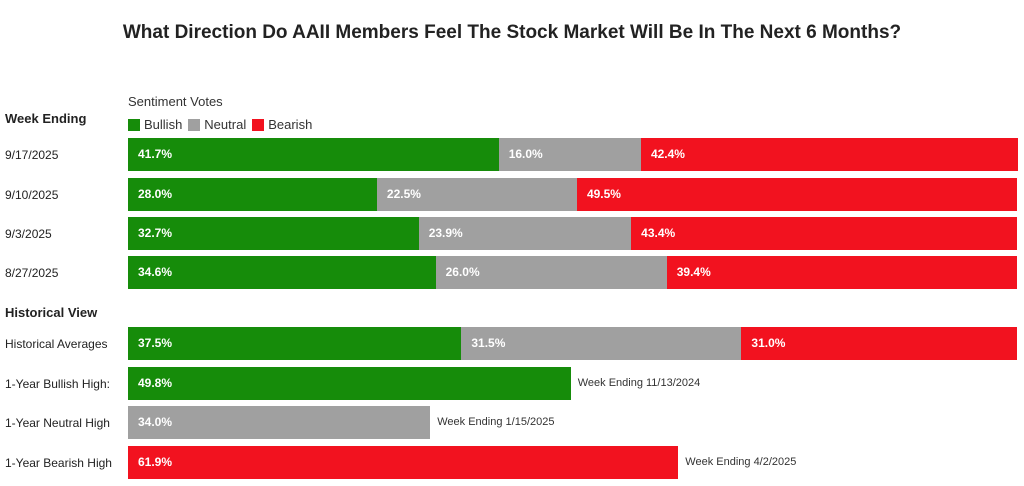 The image size is (1024, 486). I want to click on week-label-3: 8/27/2025, so click(32, 273).